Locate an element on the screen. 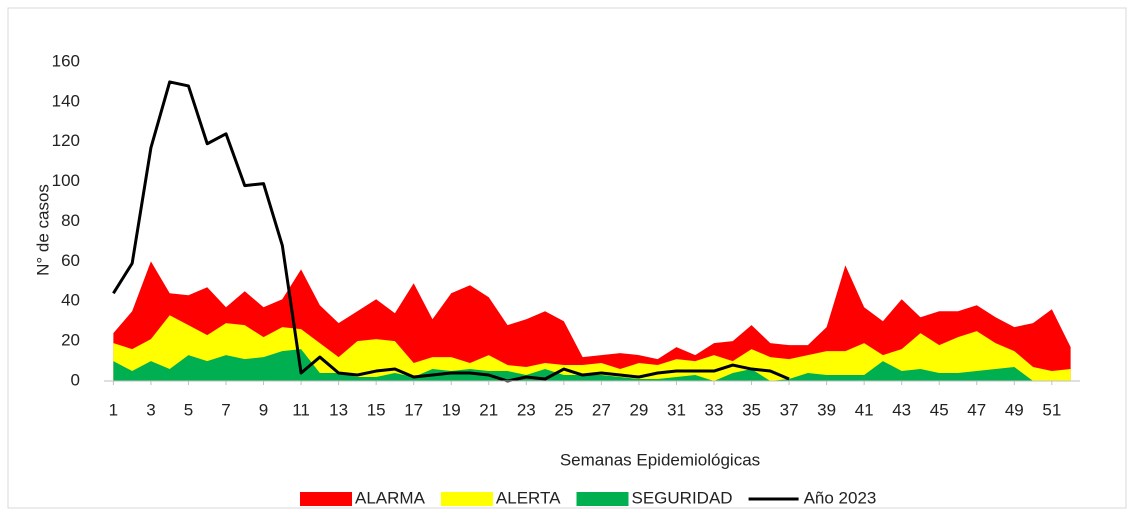 The height and width of the screenshot is (516, 1134). x-tick-label: 1 is located at coordinates (113, 409).